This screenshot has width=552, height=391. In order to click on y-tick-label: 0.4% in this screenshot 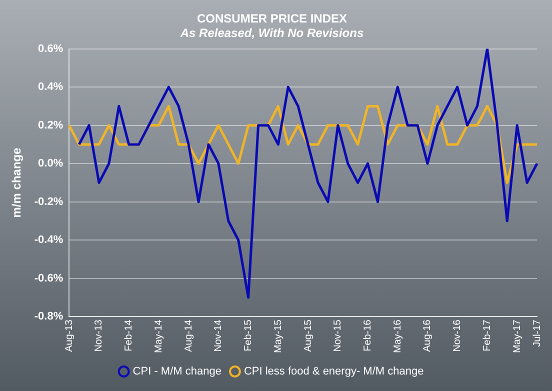, I will do `click(51, 87)`.